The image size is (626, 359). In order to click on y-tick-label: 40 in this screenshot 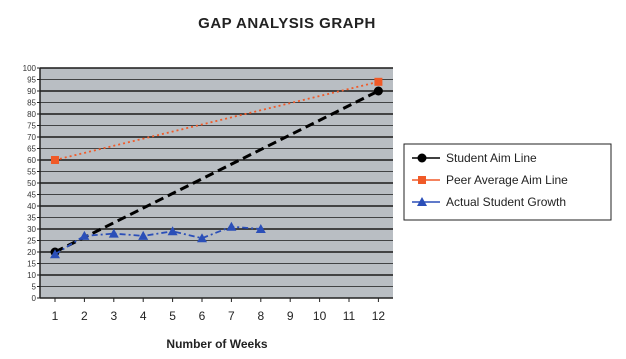, I will do `click(31, 206)`.